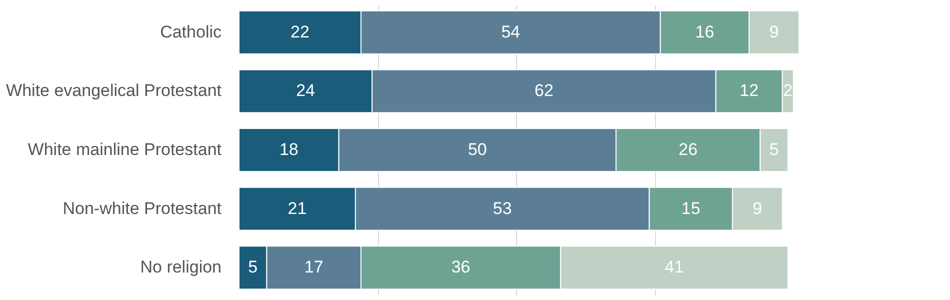  What do you see at coordinates (502, 208) in the screenshot?
I see `data-label: 53` at bounding box center [502, 208].